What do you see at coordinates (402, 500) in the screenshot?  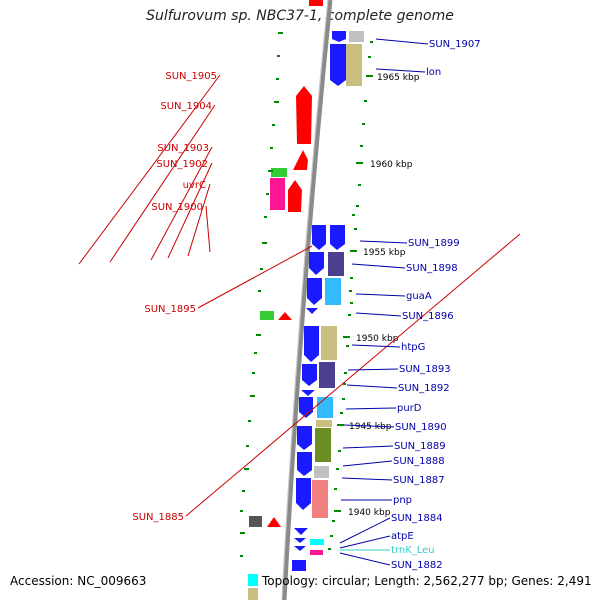 I see `gene-label-right: pnp` at bounding box center [402, 500].